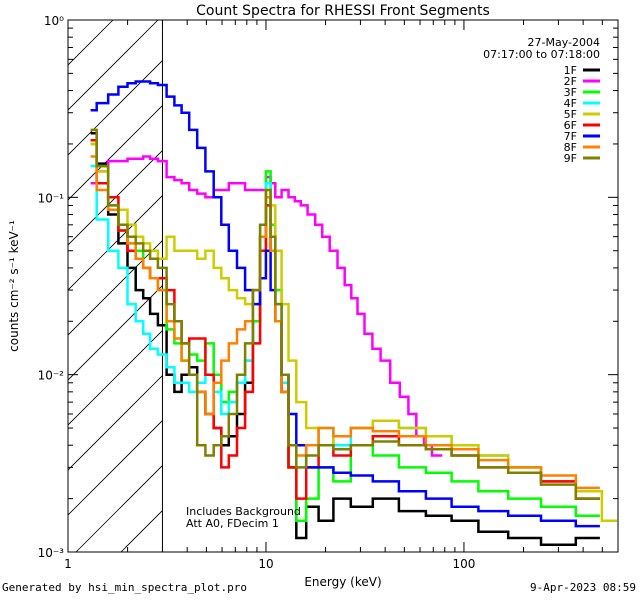  What do you see at coordinates (51, 553) in the screenshot?
I see `y-tick-label: 10⁻³` at bounding box center [51, 553].